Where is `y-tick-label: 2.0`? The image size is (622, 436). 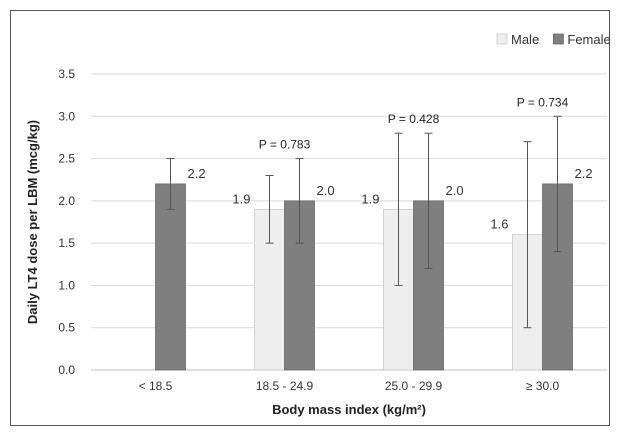 y-tick-label: 2.0 is located at coordinates (66, 201).